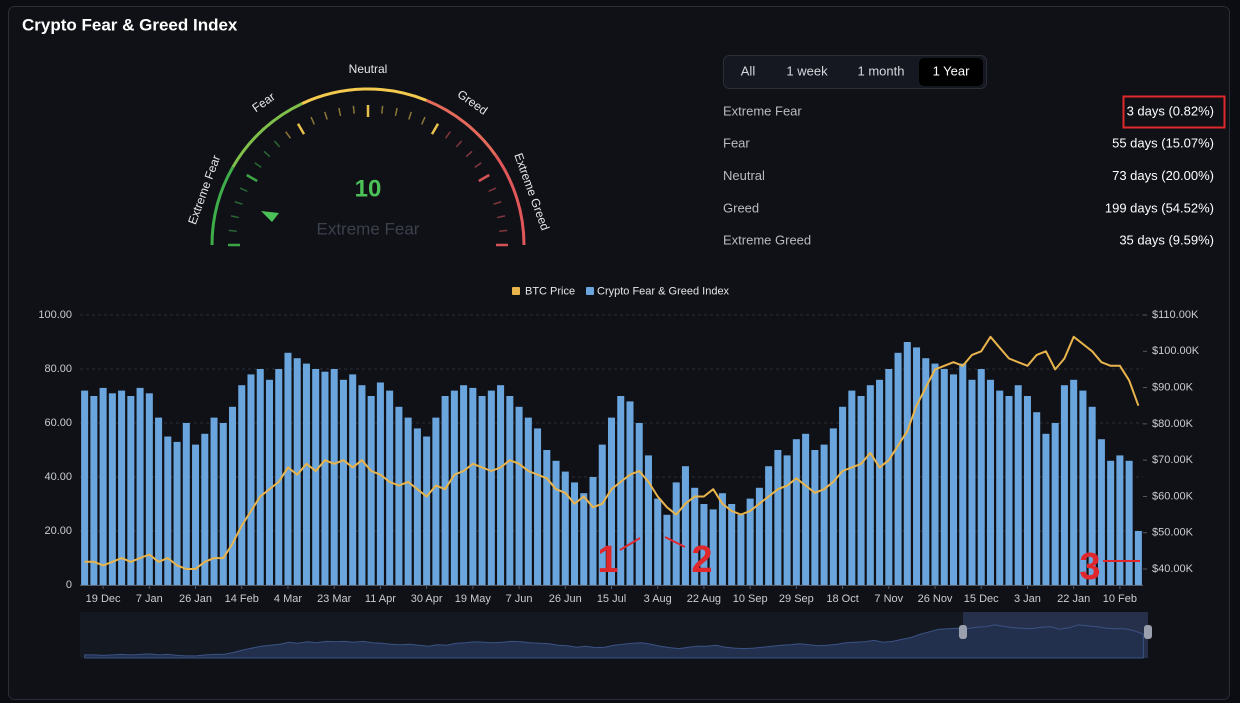 The height and width of the screenshot is (703, 1240). Describe the element at coordinates (607, 560) in the screenshot. I see `annotation: 1` at that location.